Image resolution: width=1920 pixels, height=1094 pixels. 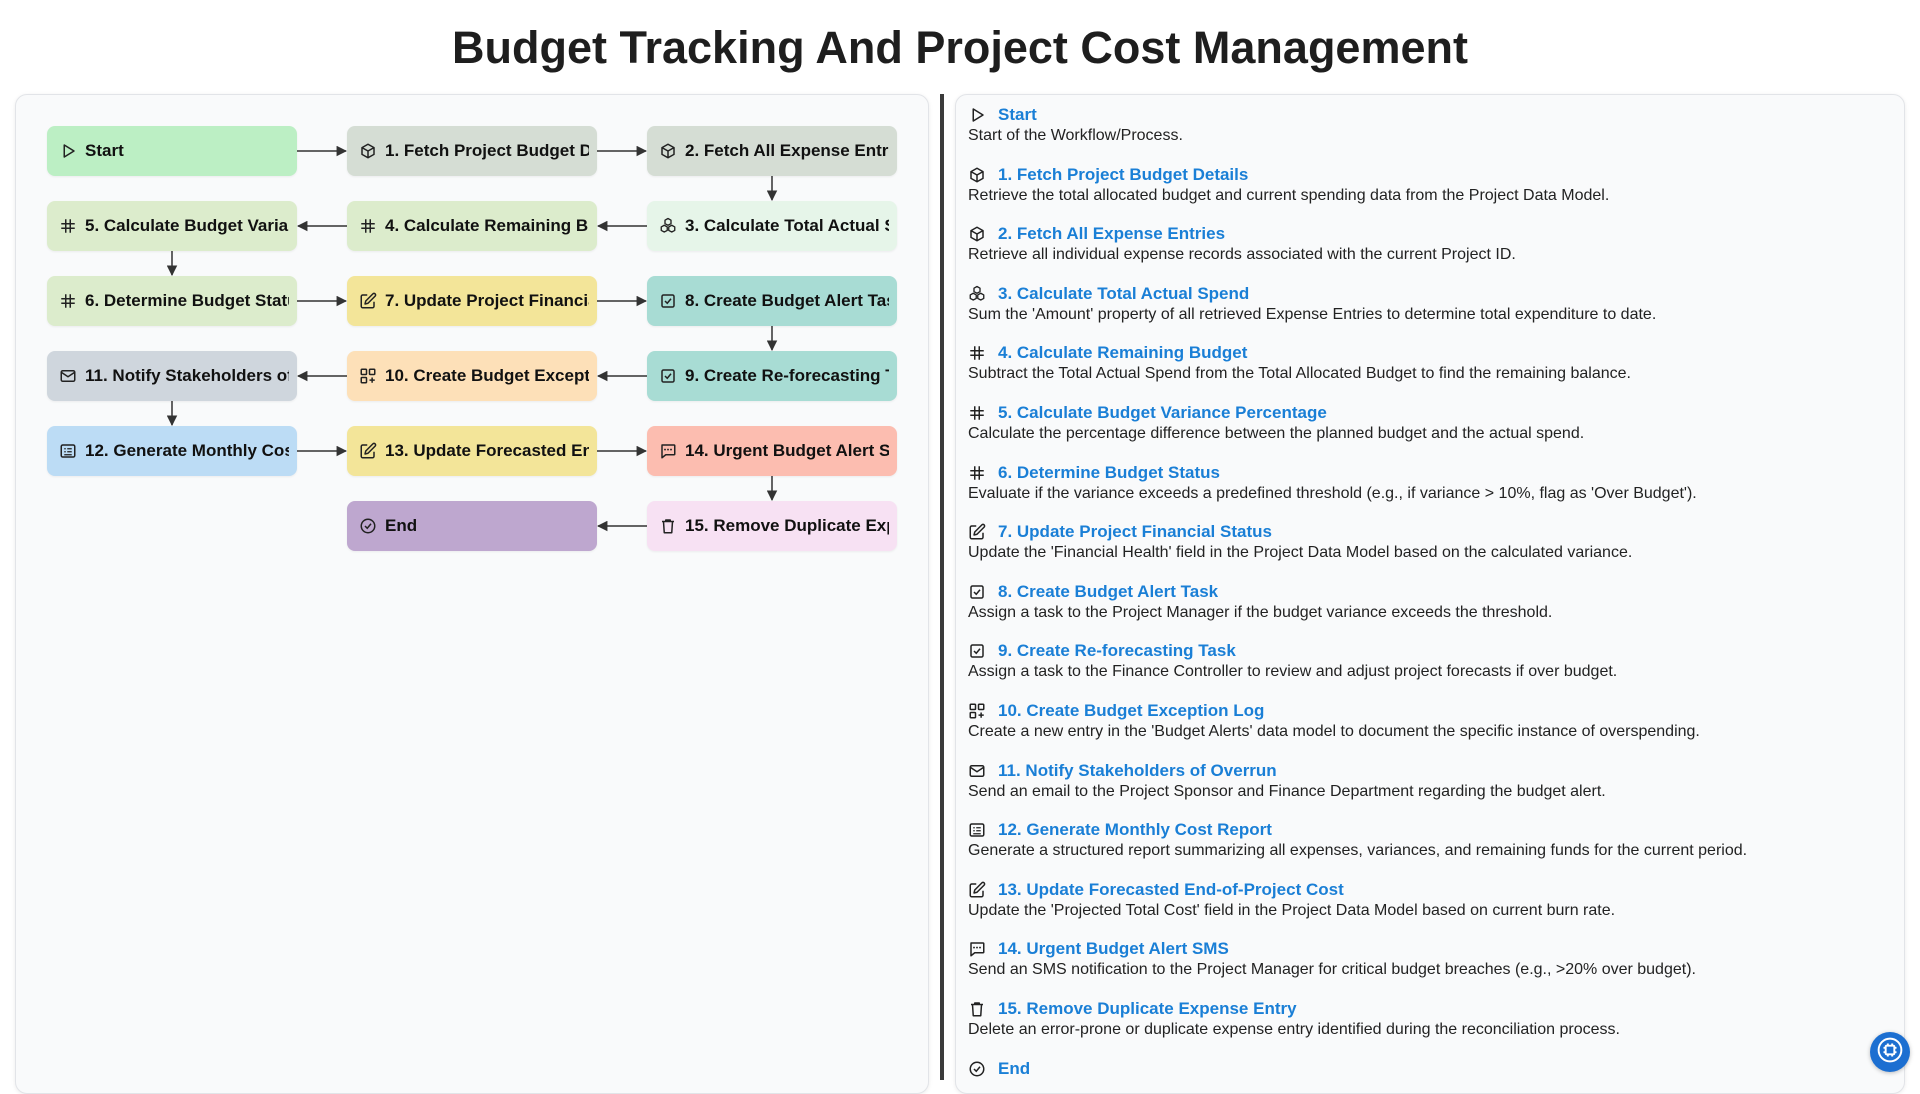 I want to click on flow-node-n7: 7. Update Project Financial Status, so click(x=472, y=301).